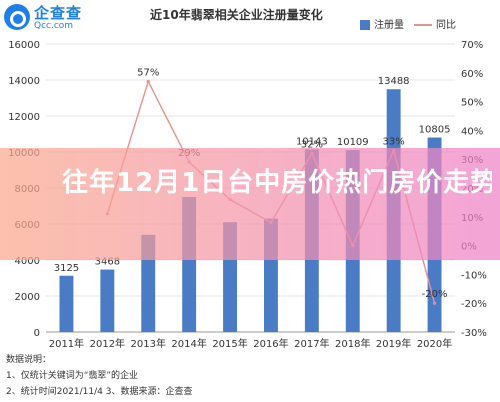 The image size is (500, 402). Describe the element at coordinates (54, 26) in the screenshot. I see `logo-domain: Qcc.com` at that location.